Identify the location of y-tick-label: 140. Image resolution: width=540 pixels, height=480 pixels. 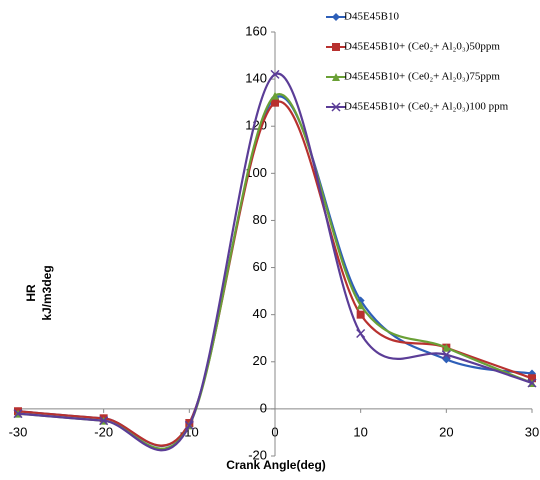
(256, 78).